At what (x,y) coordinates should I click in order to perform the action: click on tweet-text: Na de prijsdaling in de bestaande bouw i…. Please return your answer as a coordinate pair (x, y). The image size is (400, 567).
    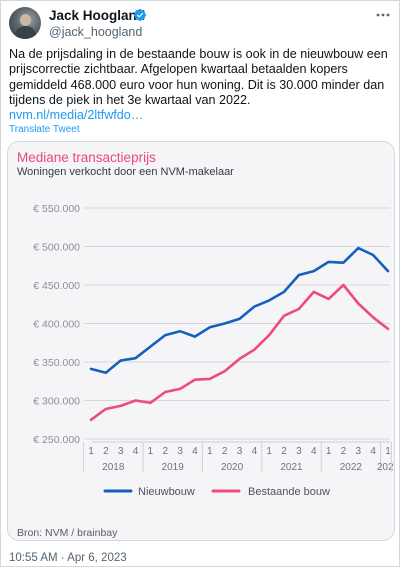
    Looking at the image, I should click on (198, 77).